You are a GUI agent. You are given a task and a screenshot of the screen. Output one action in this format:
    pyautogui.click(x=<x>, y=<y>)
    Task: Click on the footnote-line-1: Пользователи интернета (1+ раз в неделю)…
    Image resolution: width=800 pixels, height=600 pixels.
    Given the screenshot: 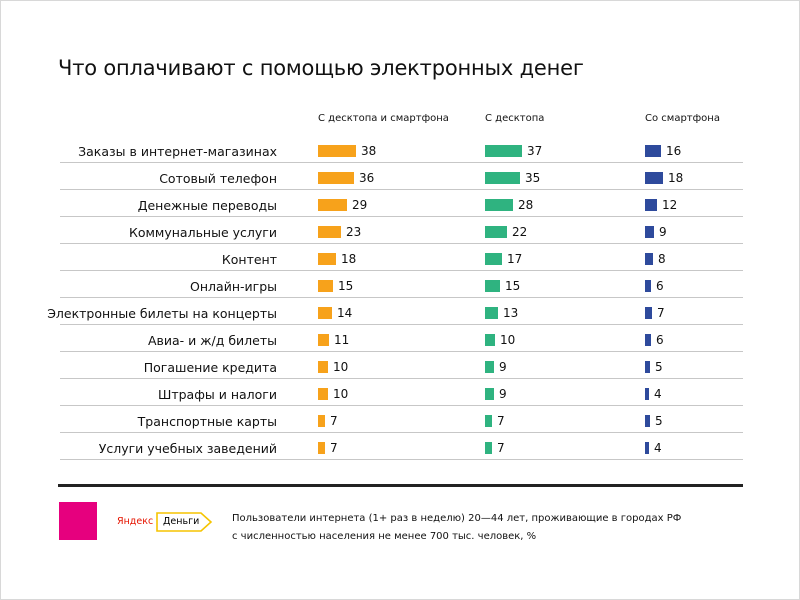 What is the action you would take?
    pyautogui.click(x=457, y=518)
    